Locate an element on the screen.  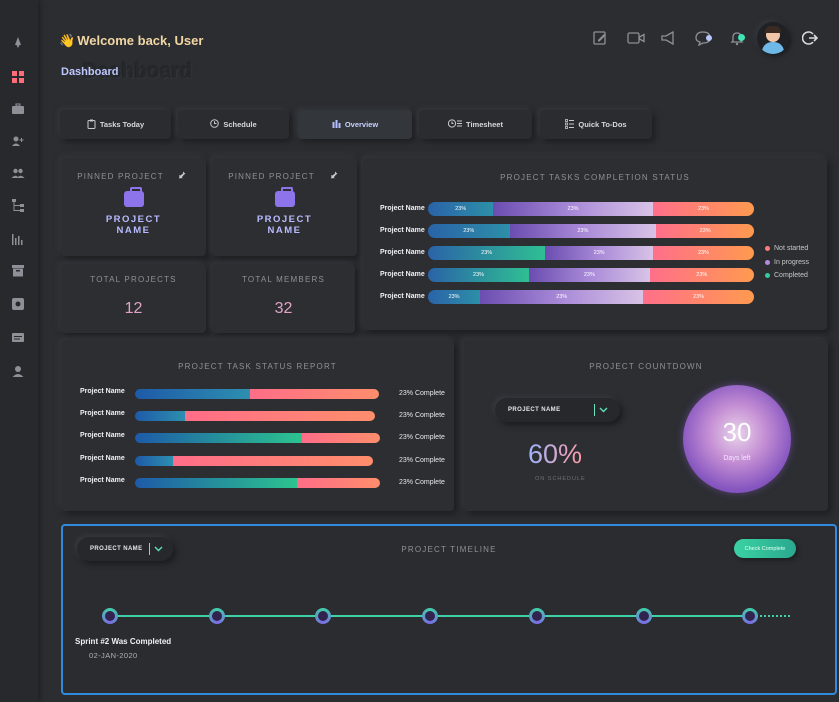
tab-schedule: Schedule is located at coordinates (233, 124).